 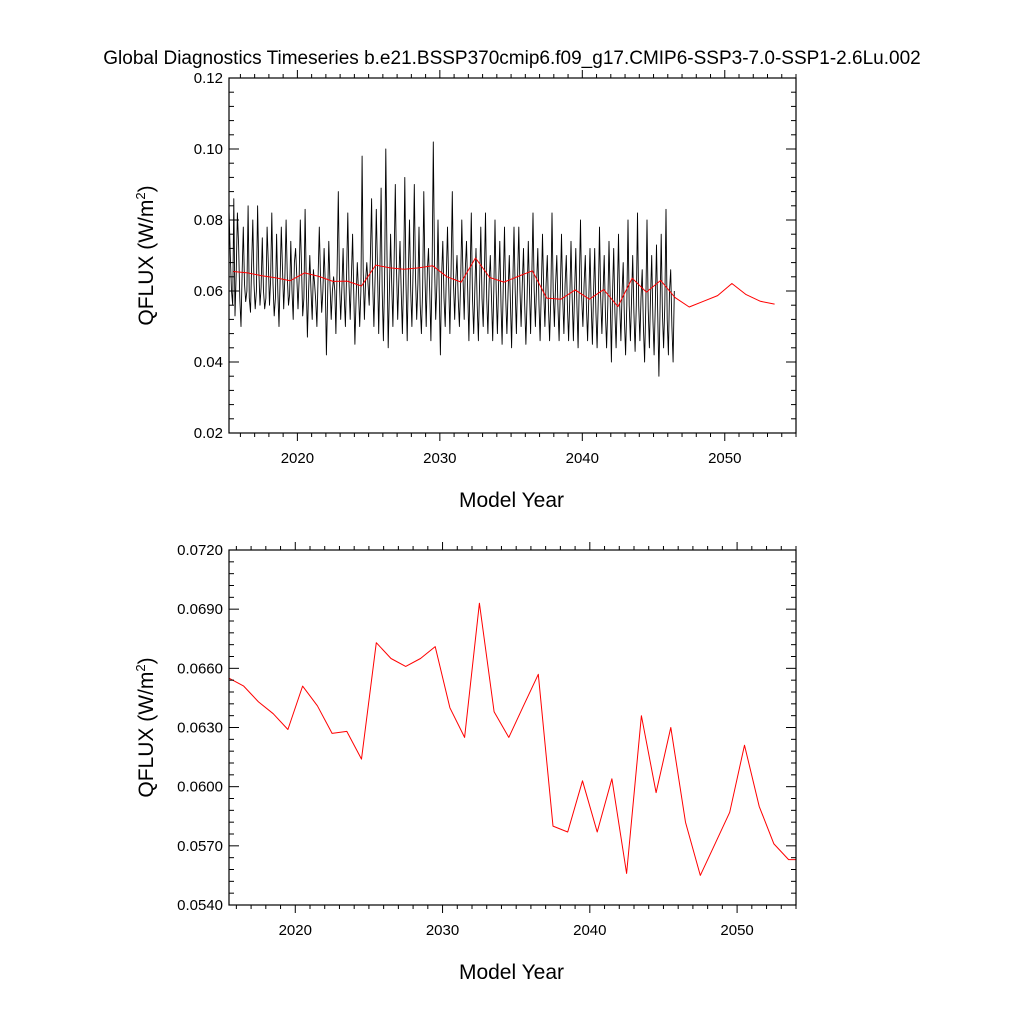 What do you see at coordinates (200, 787) in the screenshot?
I see `y-tick-label: 0.0600` at bounding box center [200, 787].